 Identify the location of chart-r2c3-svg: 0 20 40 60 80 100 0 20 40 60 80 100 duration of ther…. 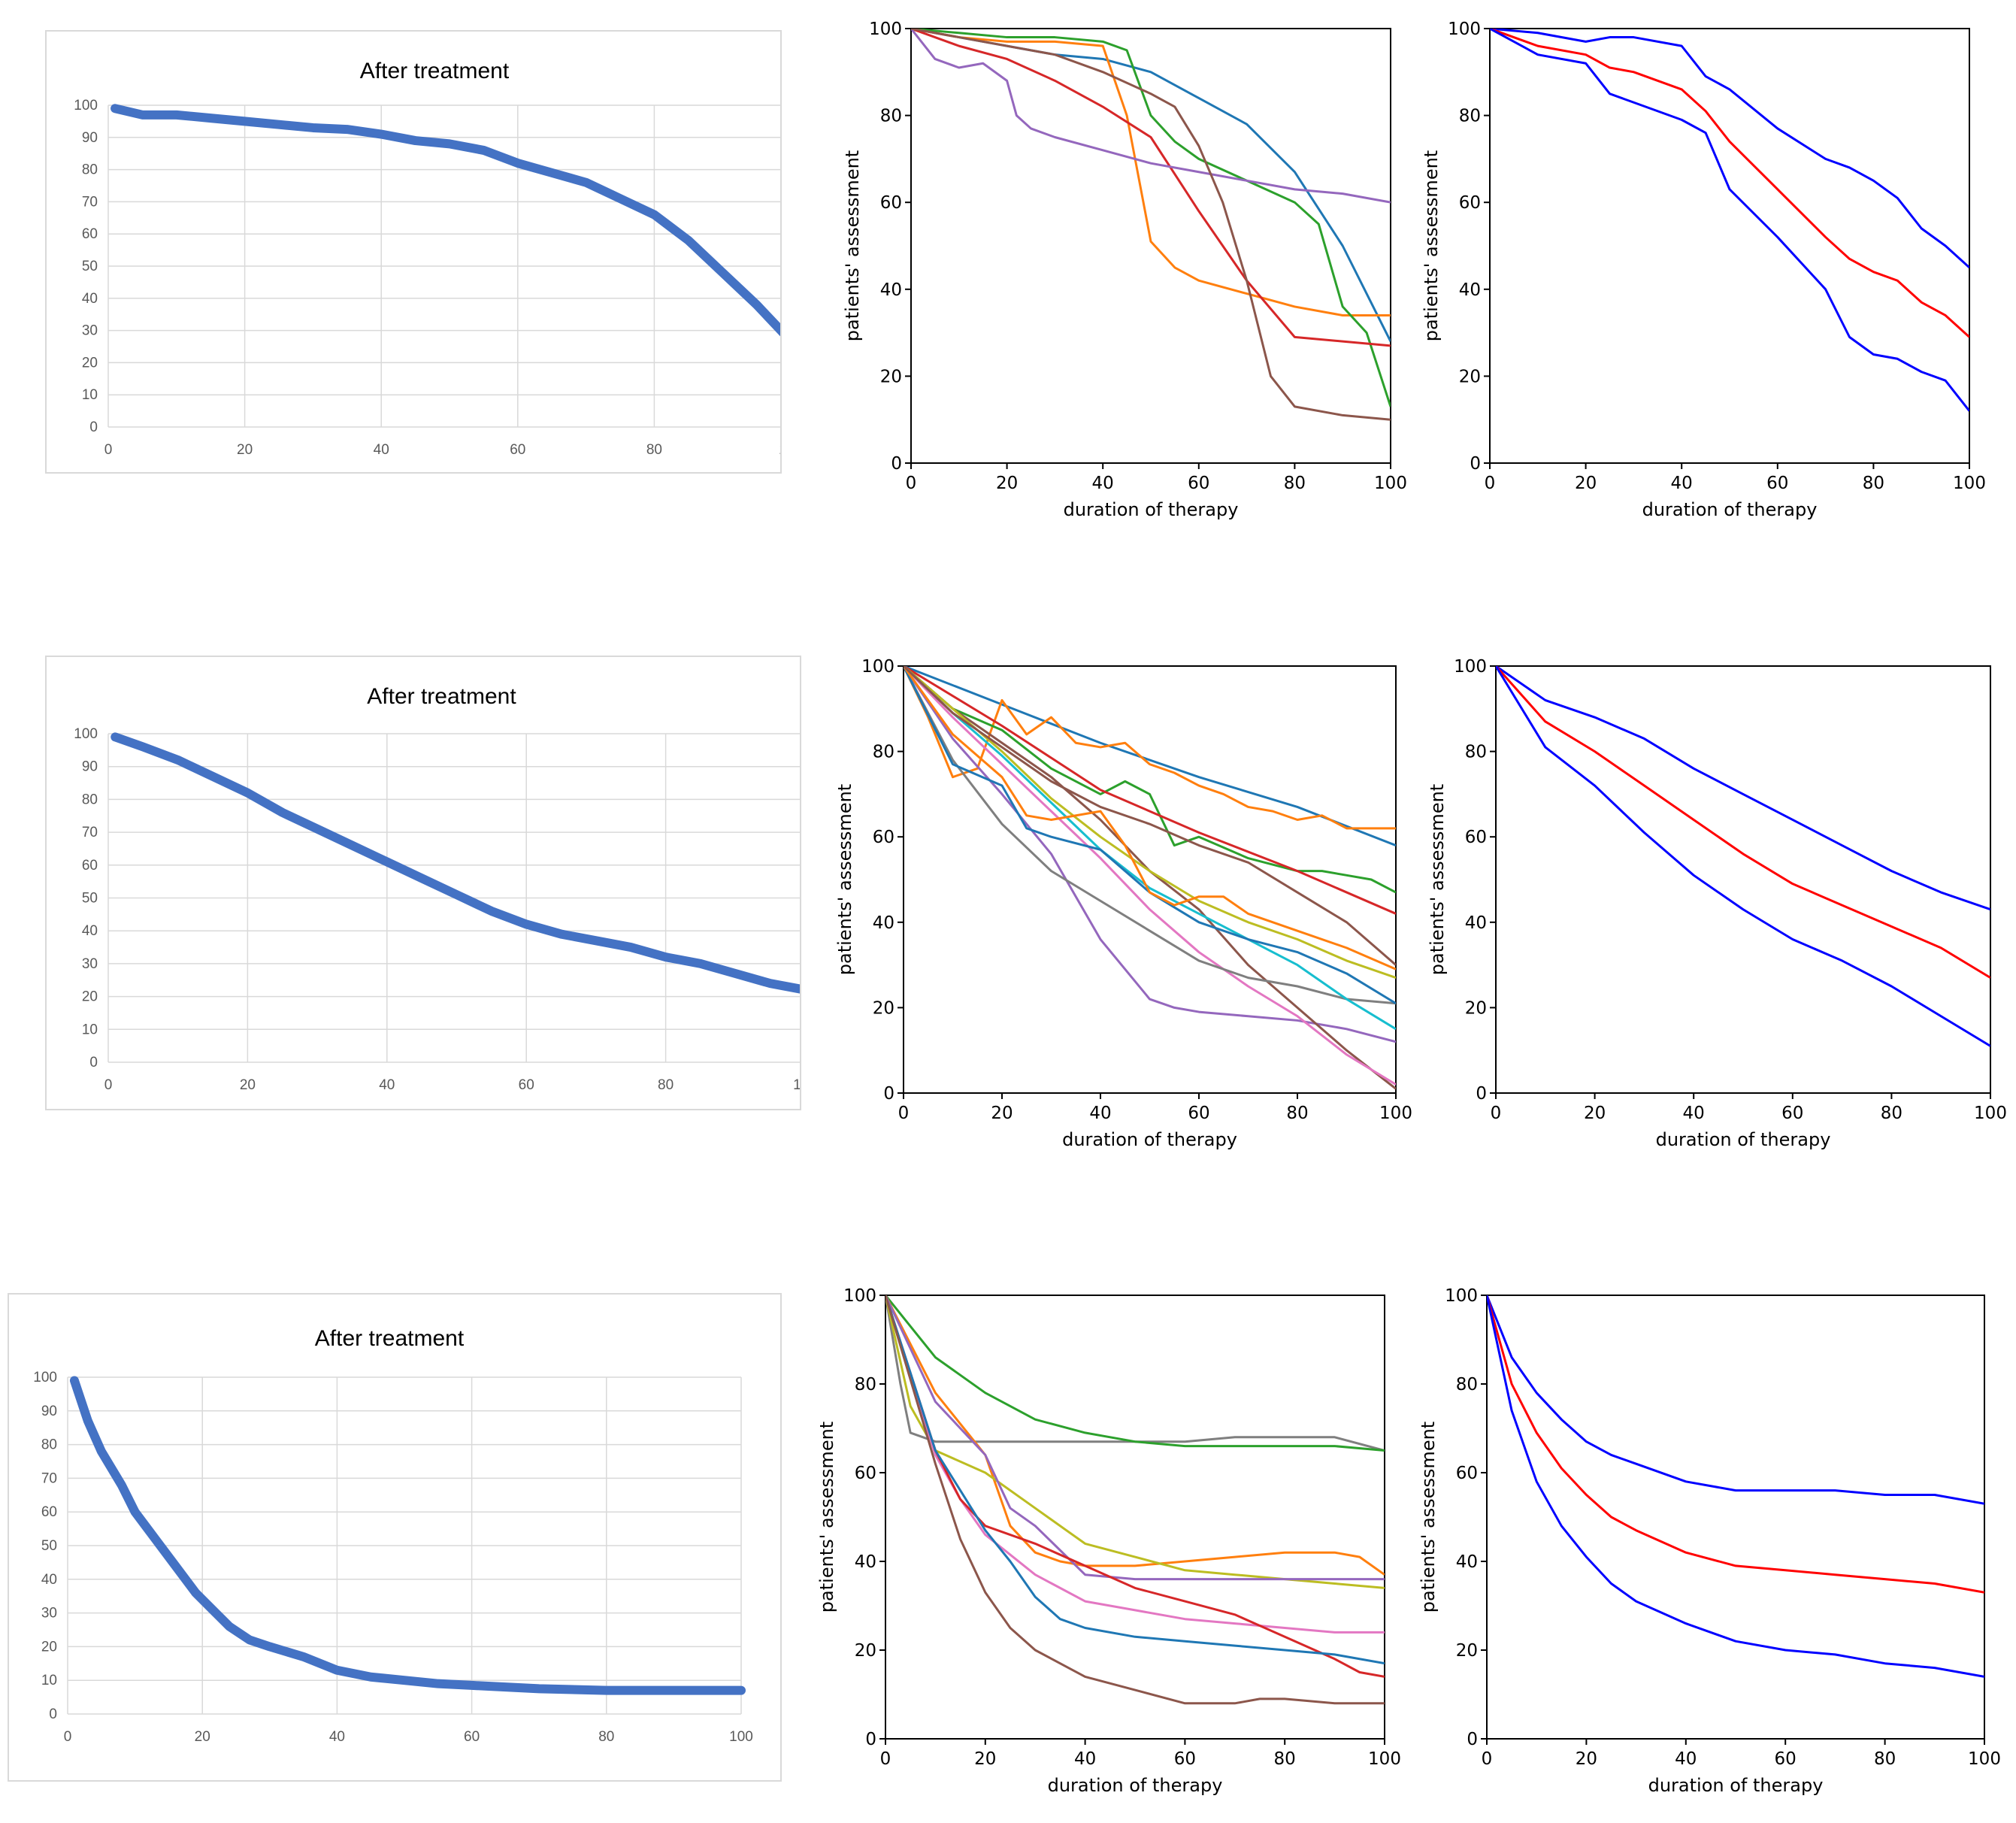
(1717, 904).